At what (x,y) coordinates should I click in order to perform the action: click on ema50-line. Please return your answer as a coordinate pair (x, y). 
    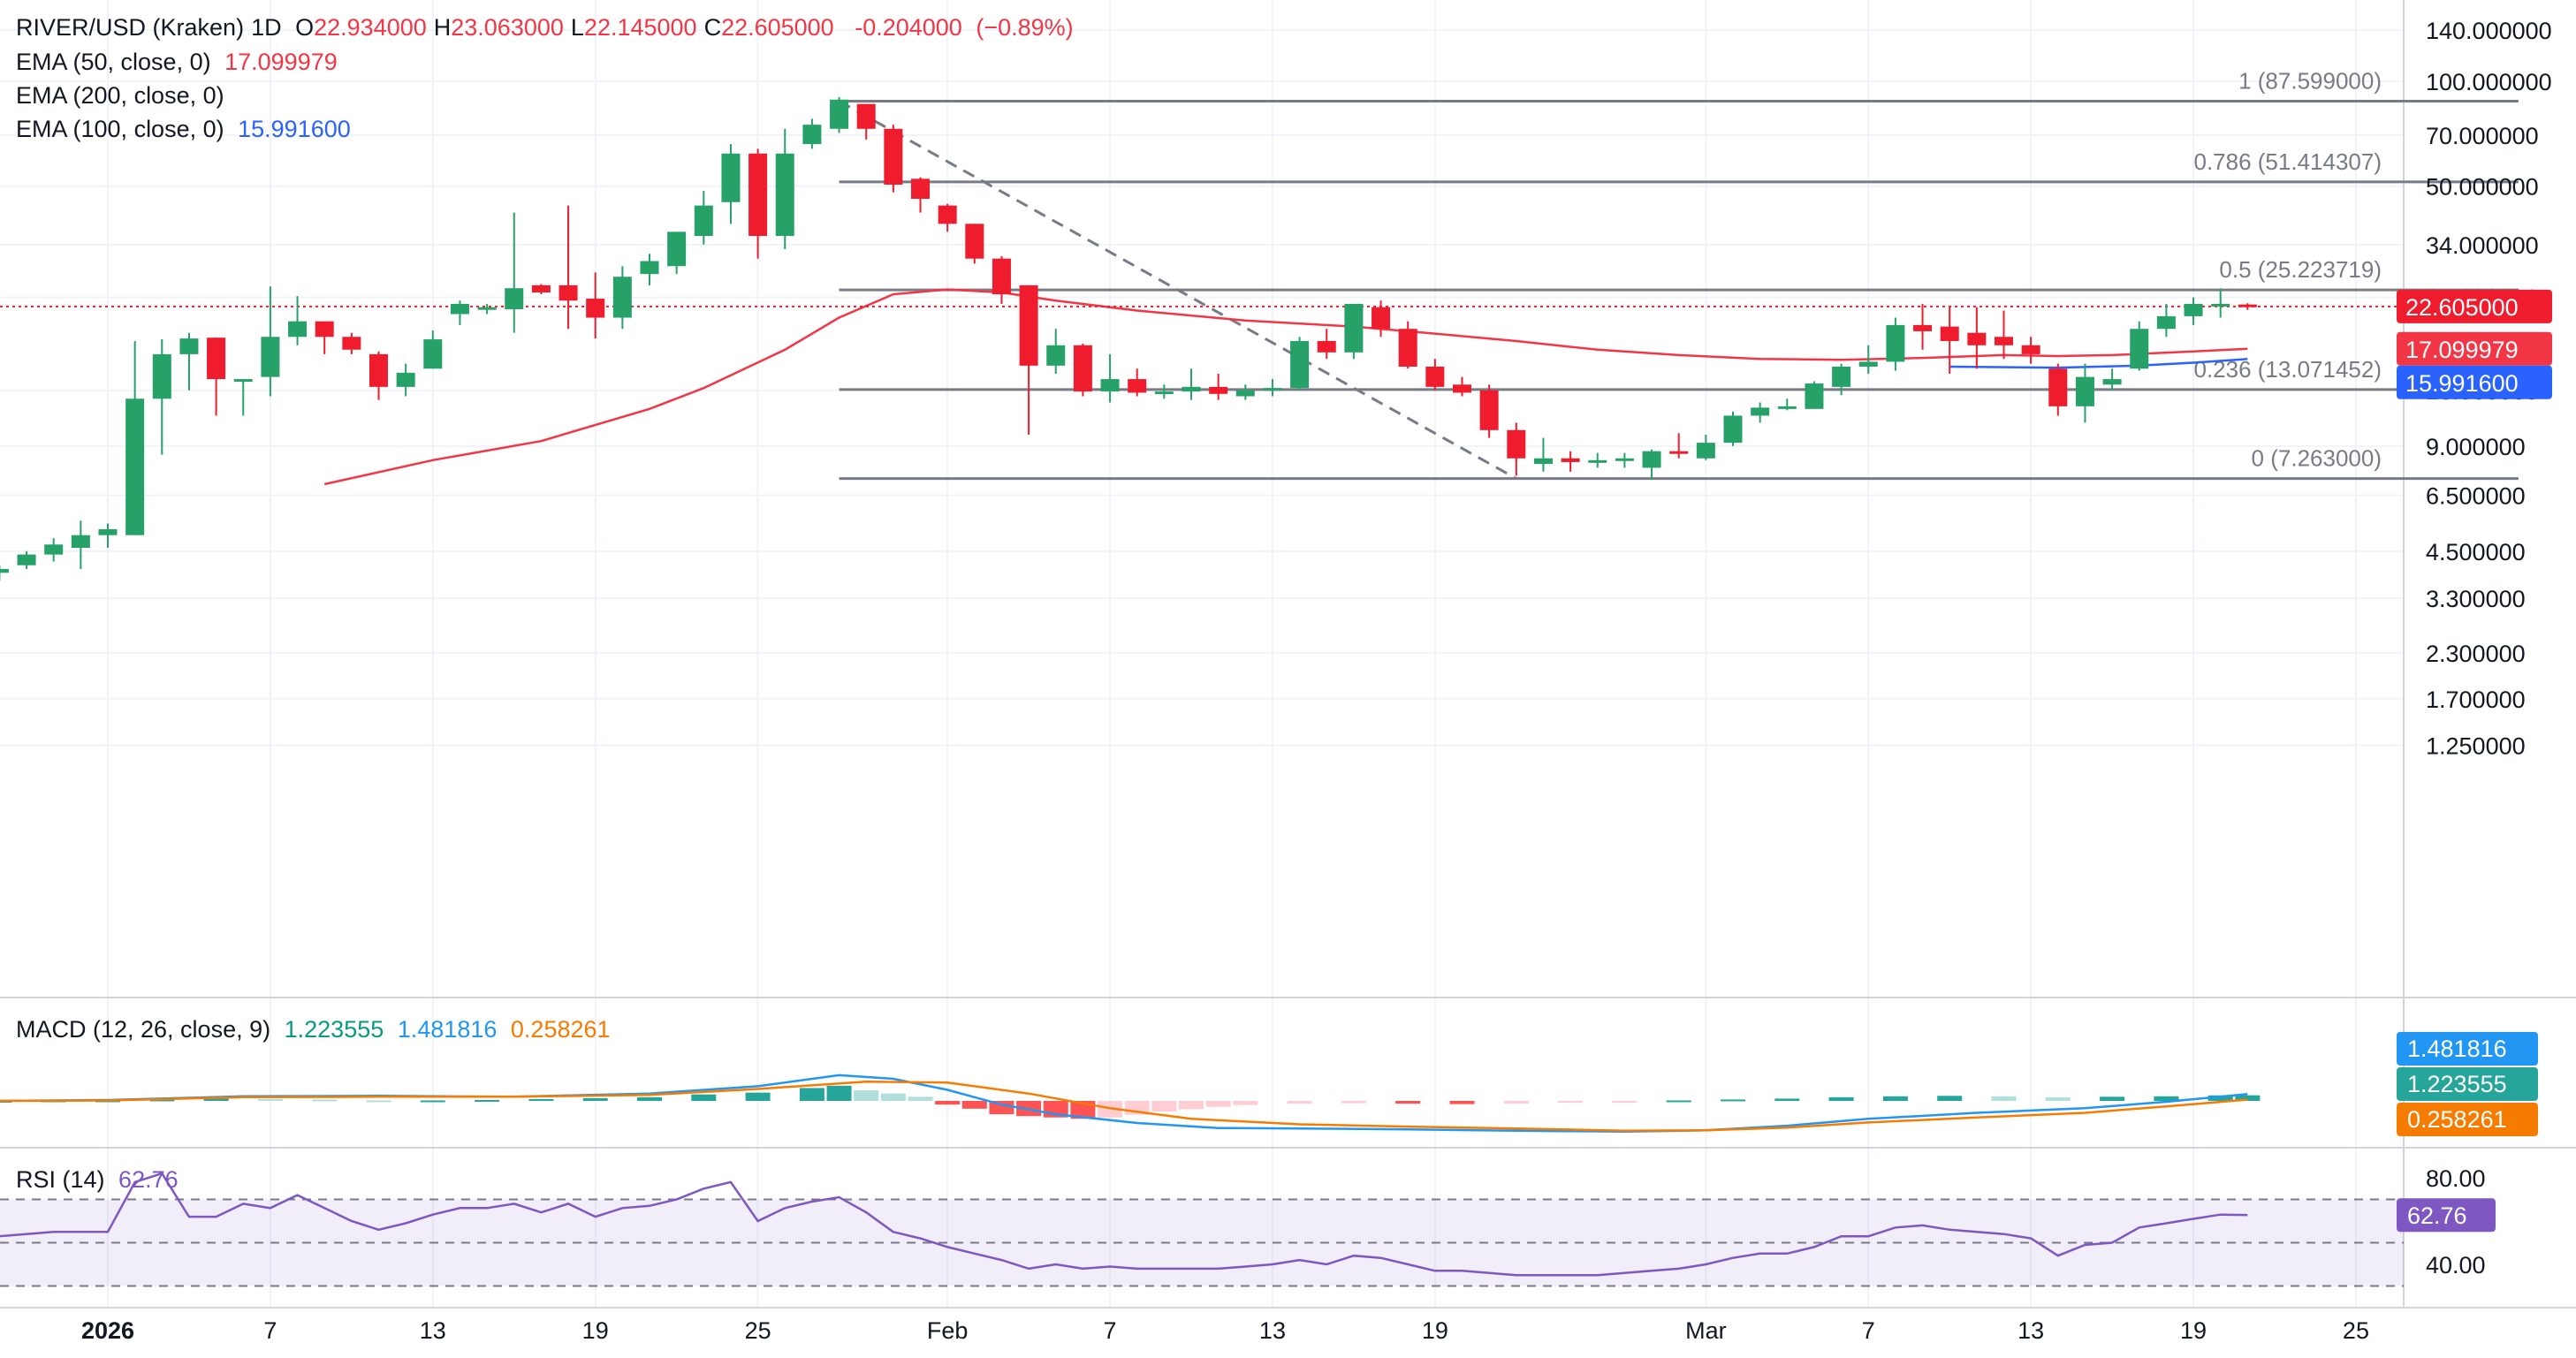
    Looking at the image, I should click on (1285, 387).